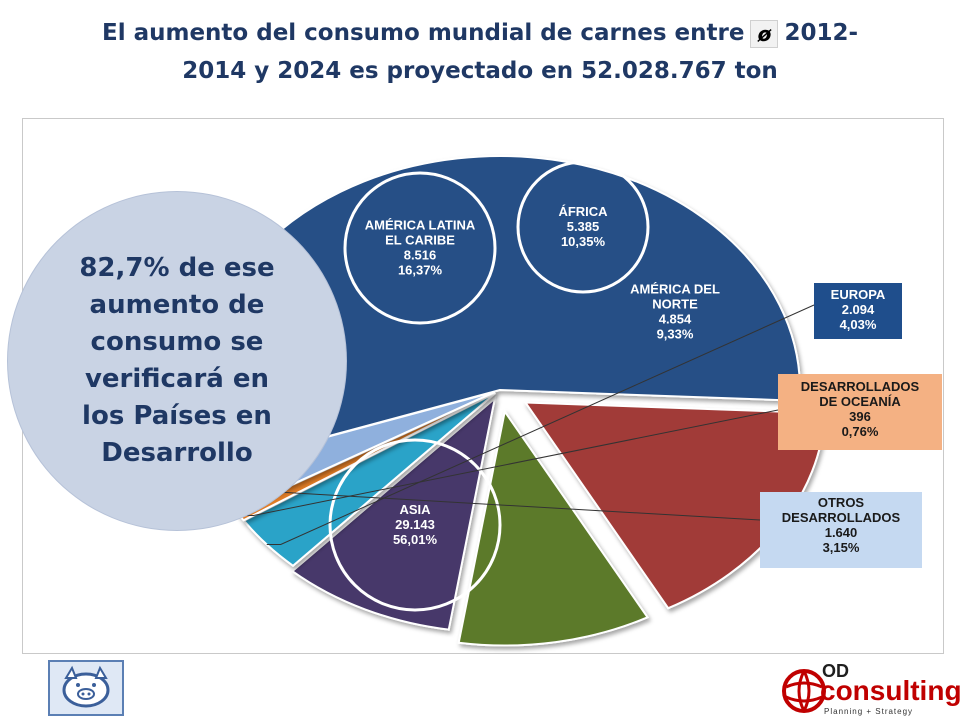 This screenshot has height=721, width=960. I want to click on slice-label-africa-line-1: 5.385, so click(583, 226).